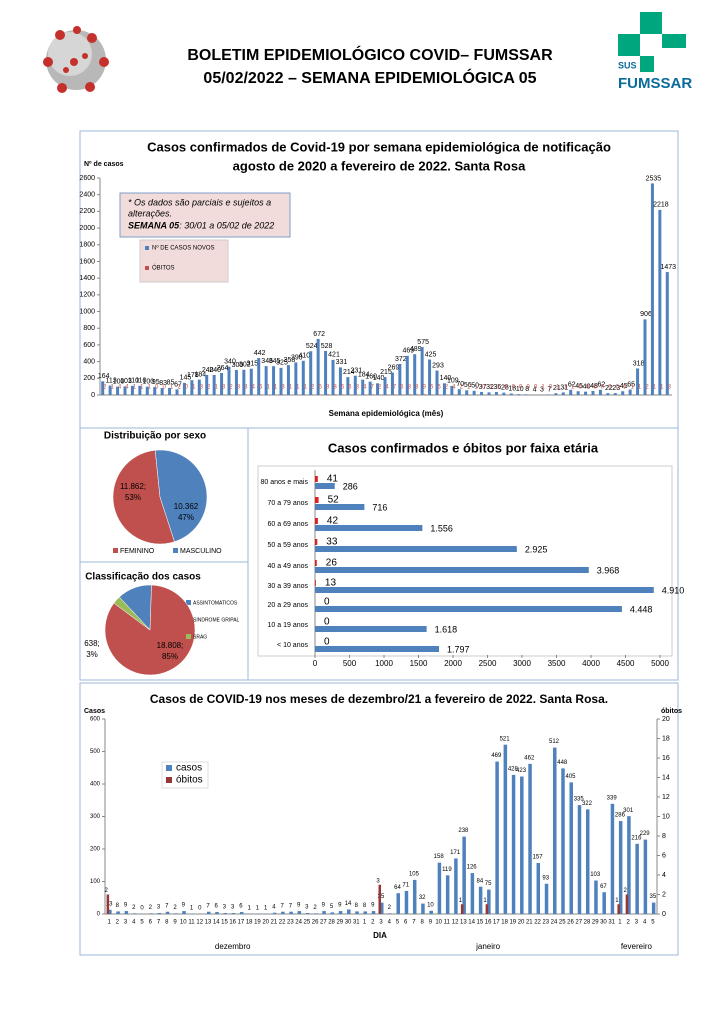 The image size is (724, 1029). I want to click on data-label: 462, so click(529, 758).